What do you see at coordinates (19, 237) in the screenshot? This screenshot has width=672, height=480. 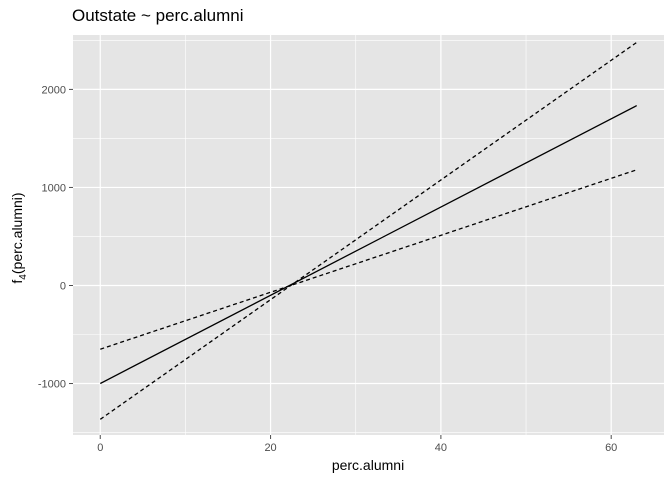 I see `y-axis-label: f4(perc.alumni)` at bounding box center [19, 237].